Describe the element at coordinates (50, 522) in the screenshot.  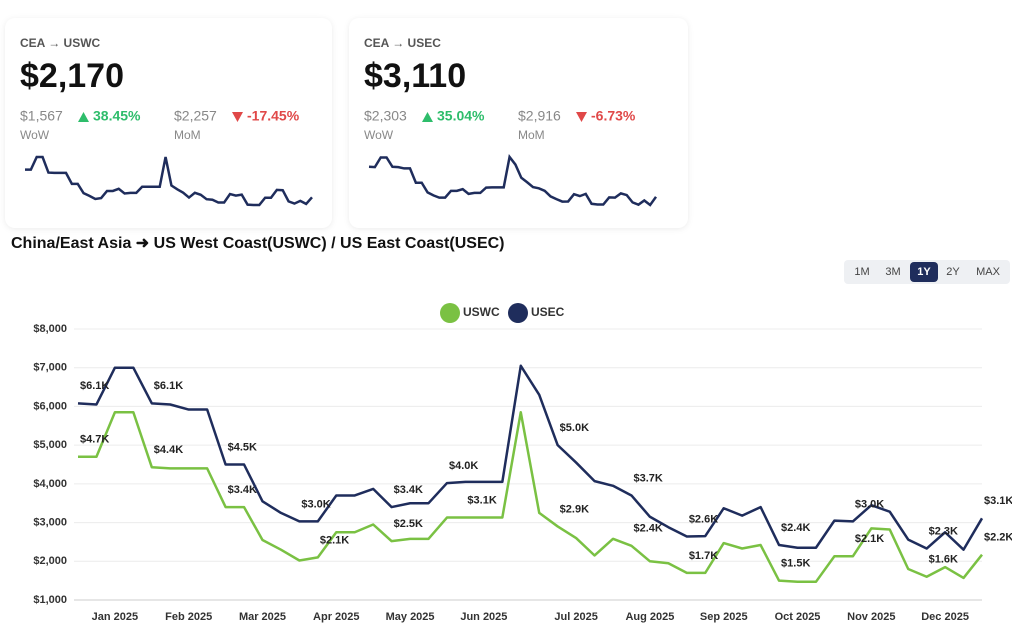
I see `y-tick-label: $3,000` at that location.